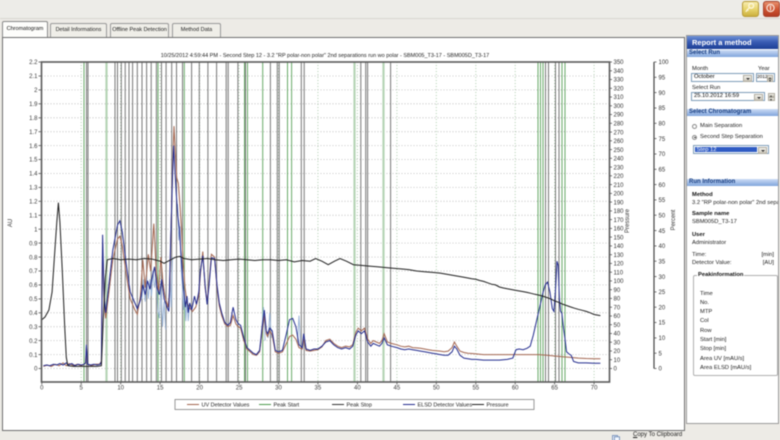 The height and width of the screenshot is (440, 780). Describe the element at coordinates (619, 247) in the screenshot. I see `svg-text: 140` at that location.